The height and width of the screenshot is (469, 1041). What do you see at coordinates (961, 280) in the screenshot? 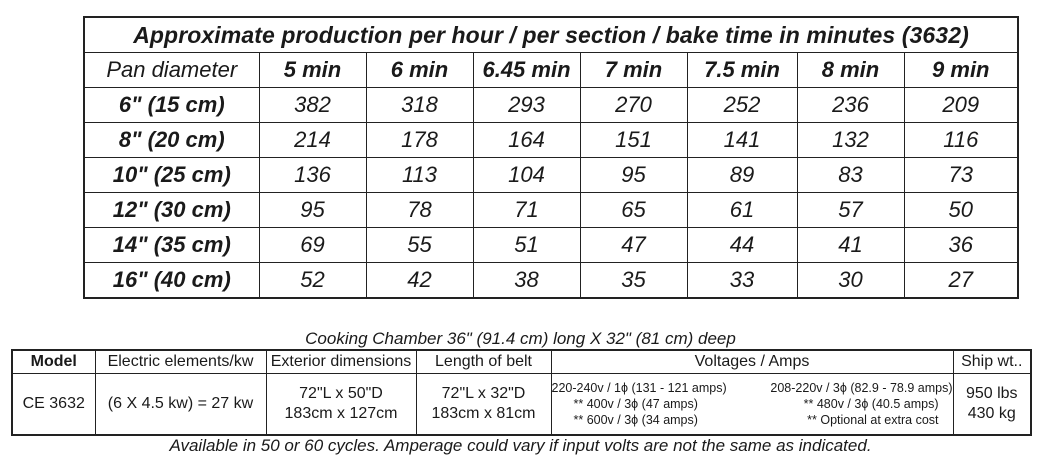
I see `production-value: 27` at bounding box center [961, 280].